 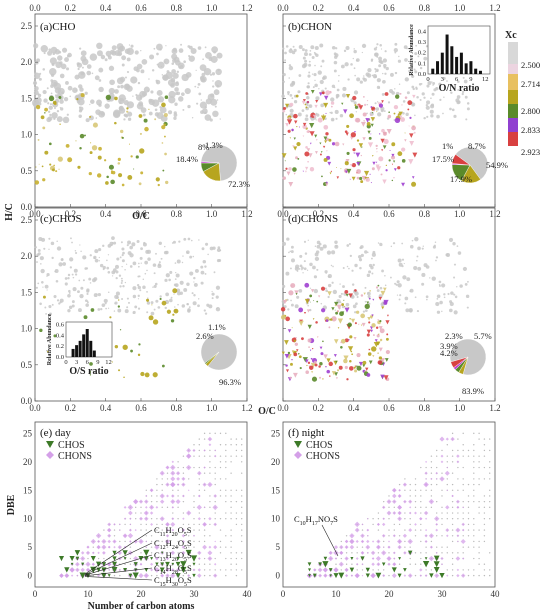 What do you see at coordinates (61, 219) in the screenshot?
I see `panel-c-title: (c)CHOS` at bounding box center [61, 219].